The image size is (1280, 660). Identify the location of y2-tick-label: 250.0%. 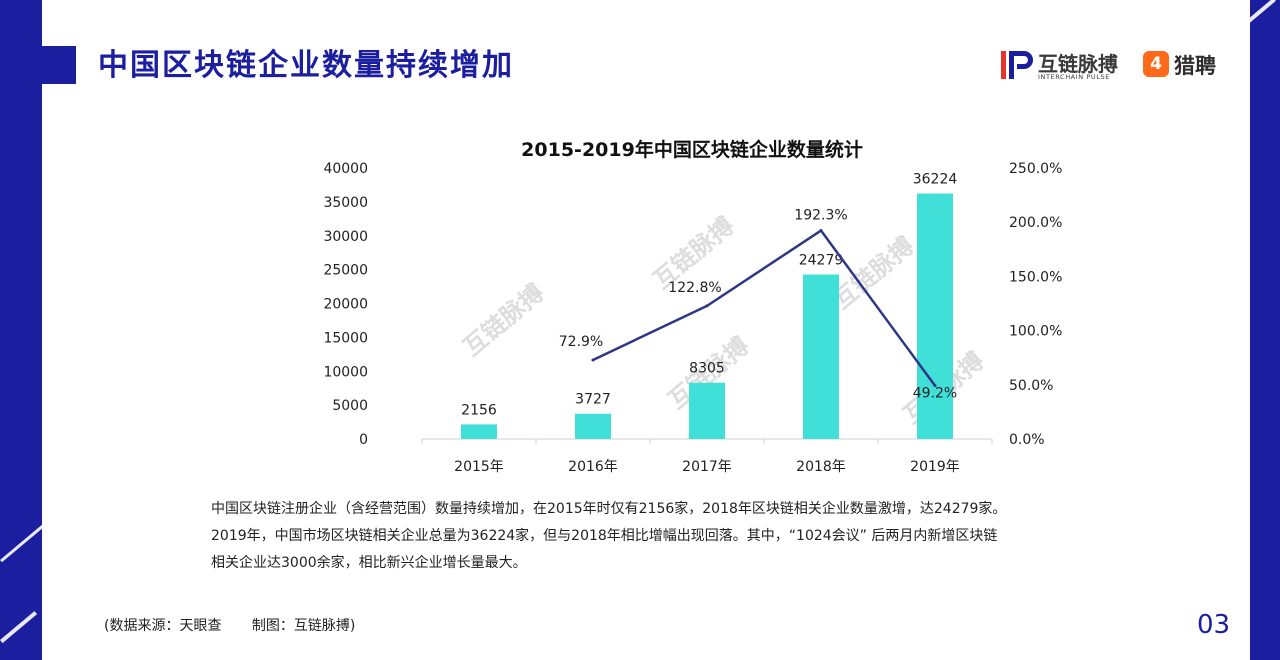
(1035, 169).